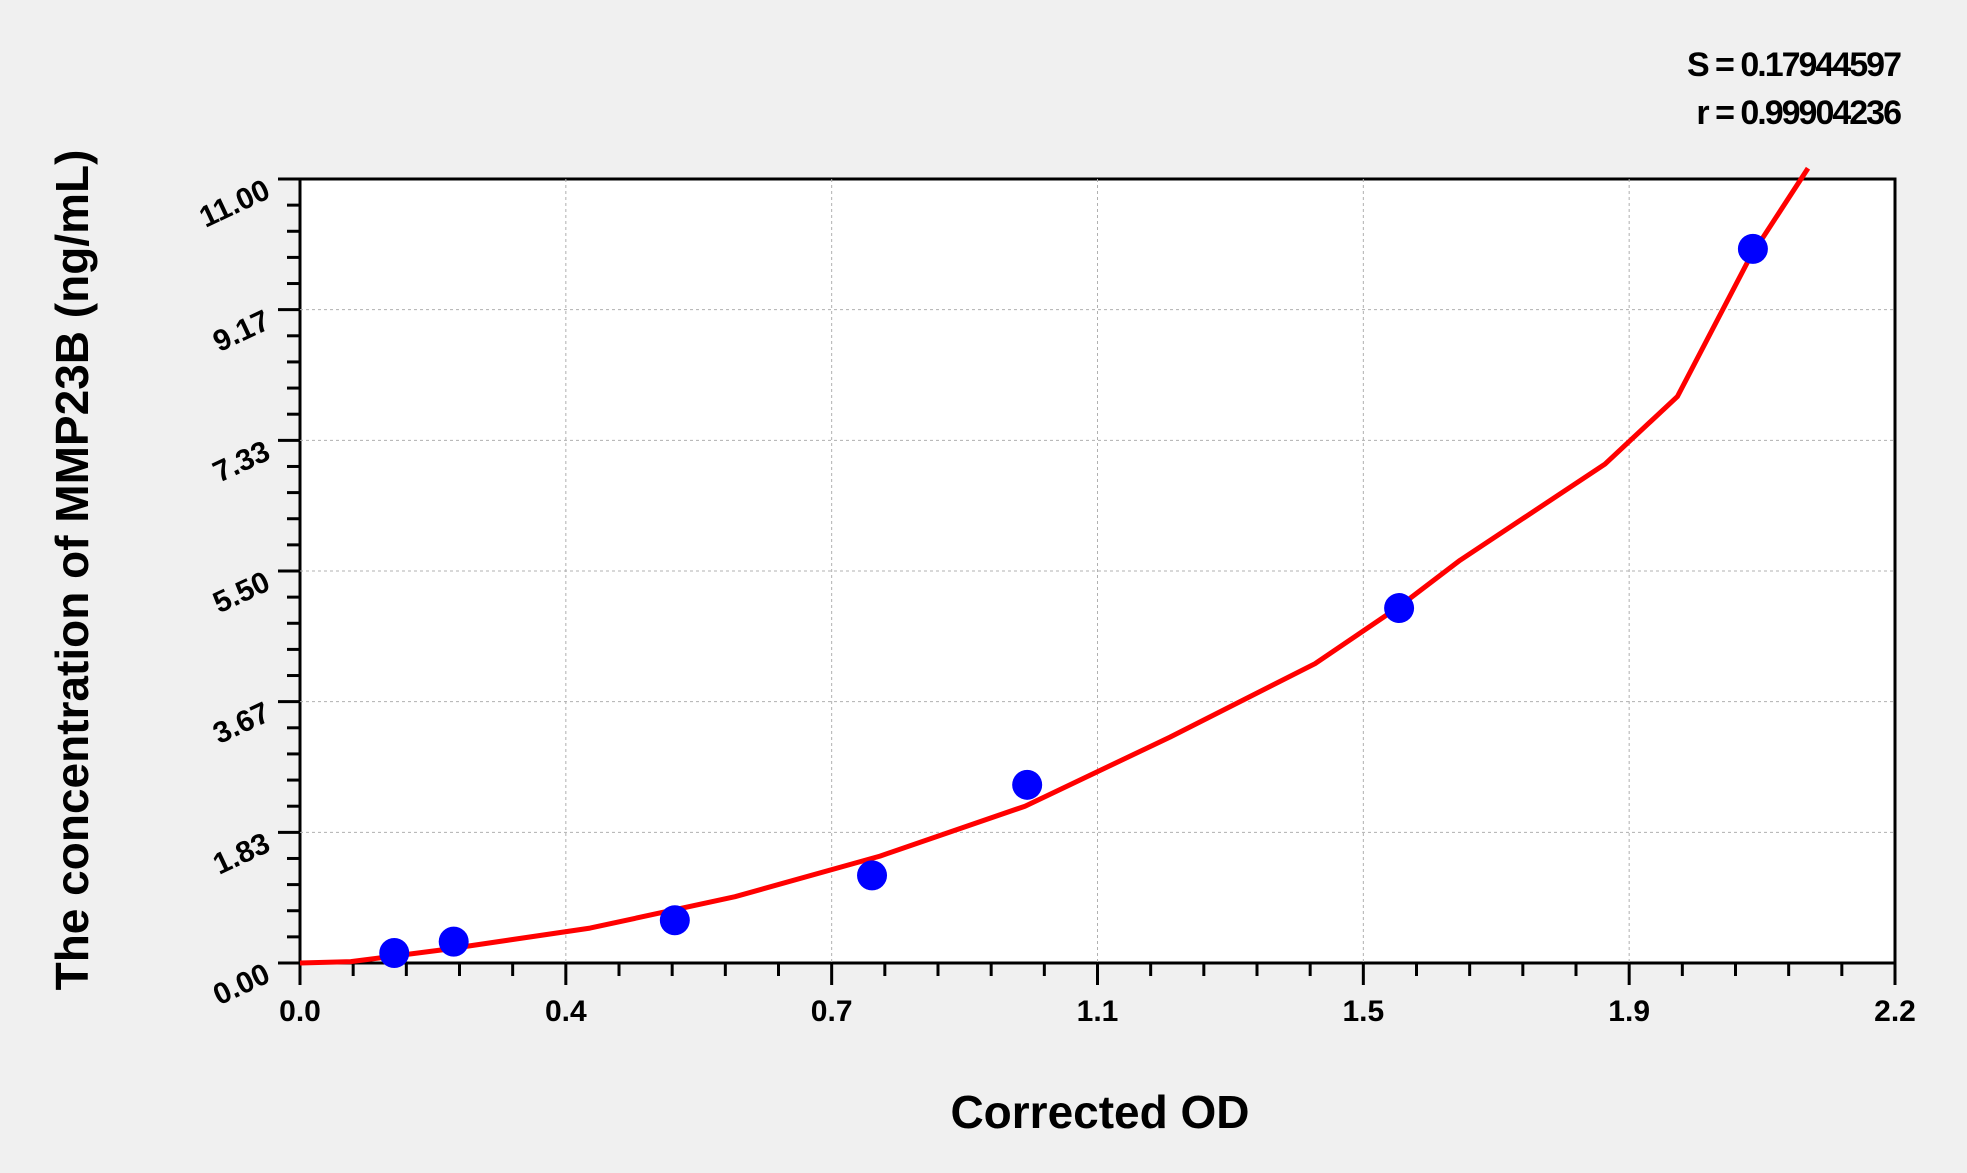  I want to click on x-tick-label: 2.2, so click(1895, 1011).